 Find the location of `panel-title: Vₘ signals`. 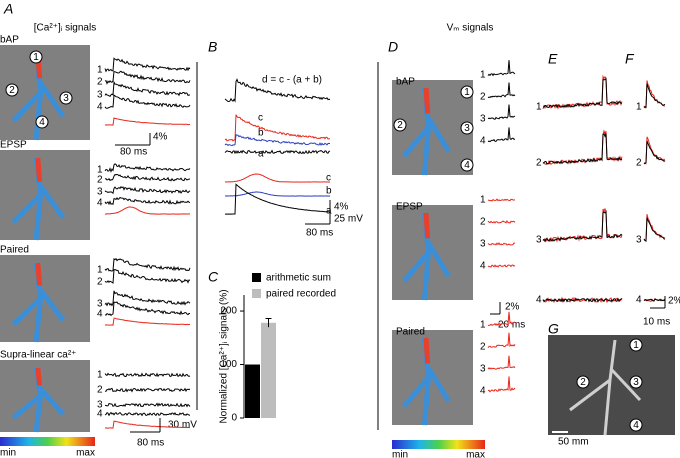

panel-title: Vₘ signals is located at coordinates (470, 28).